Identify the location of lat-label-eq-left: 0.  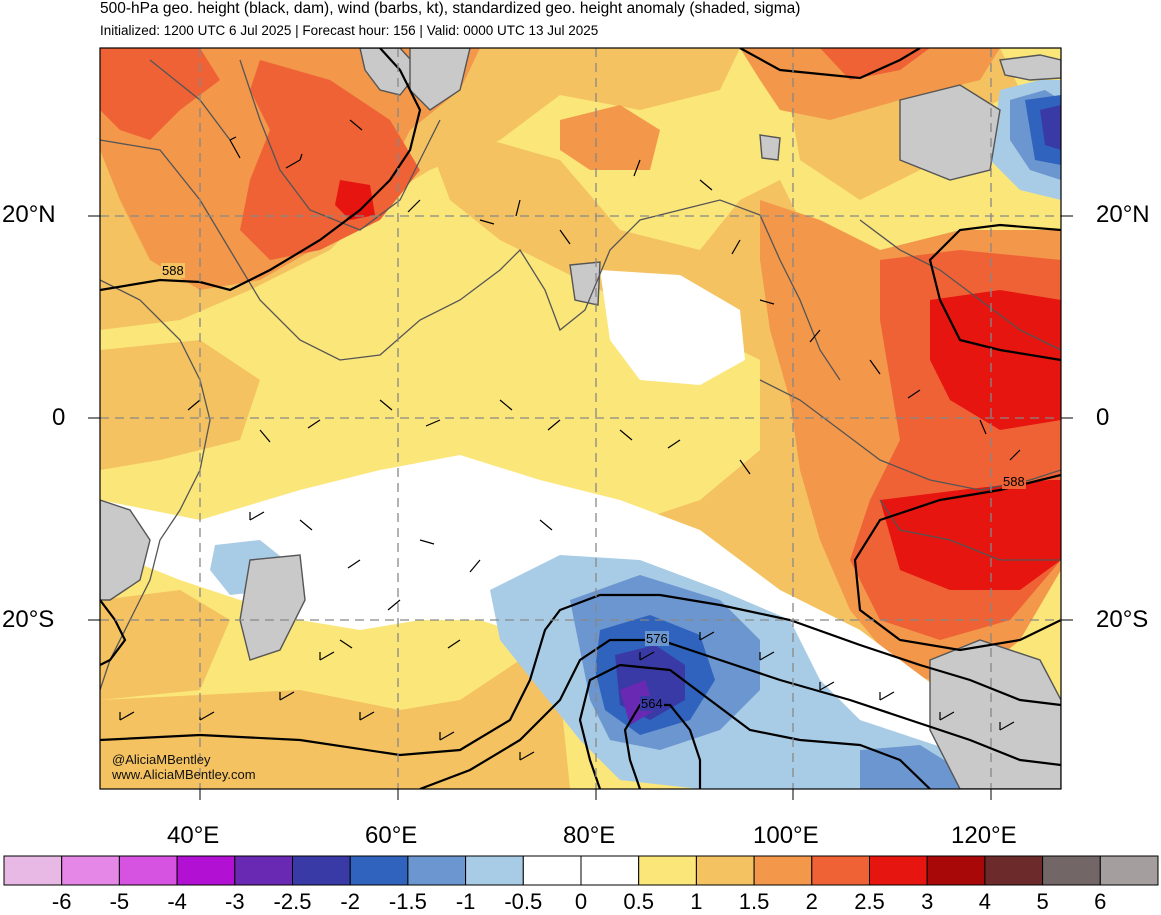
(59, 417).